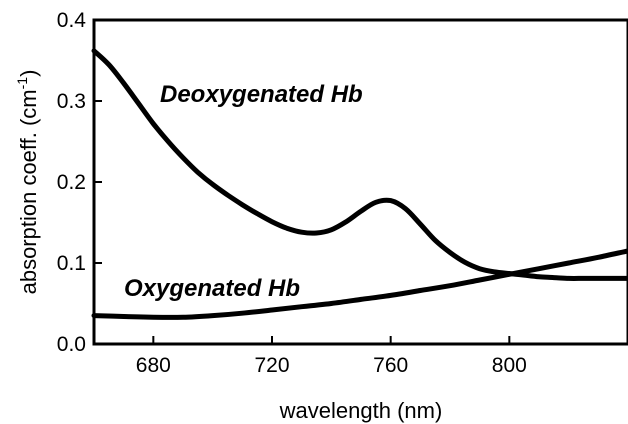 This screenshot has width=628, height=424. What do you see at coordinates (359, 284) in the screenshot?
I see `oxygenated-hb-line` at bounding box center [359, 284].